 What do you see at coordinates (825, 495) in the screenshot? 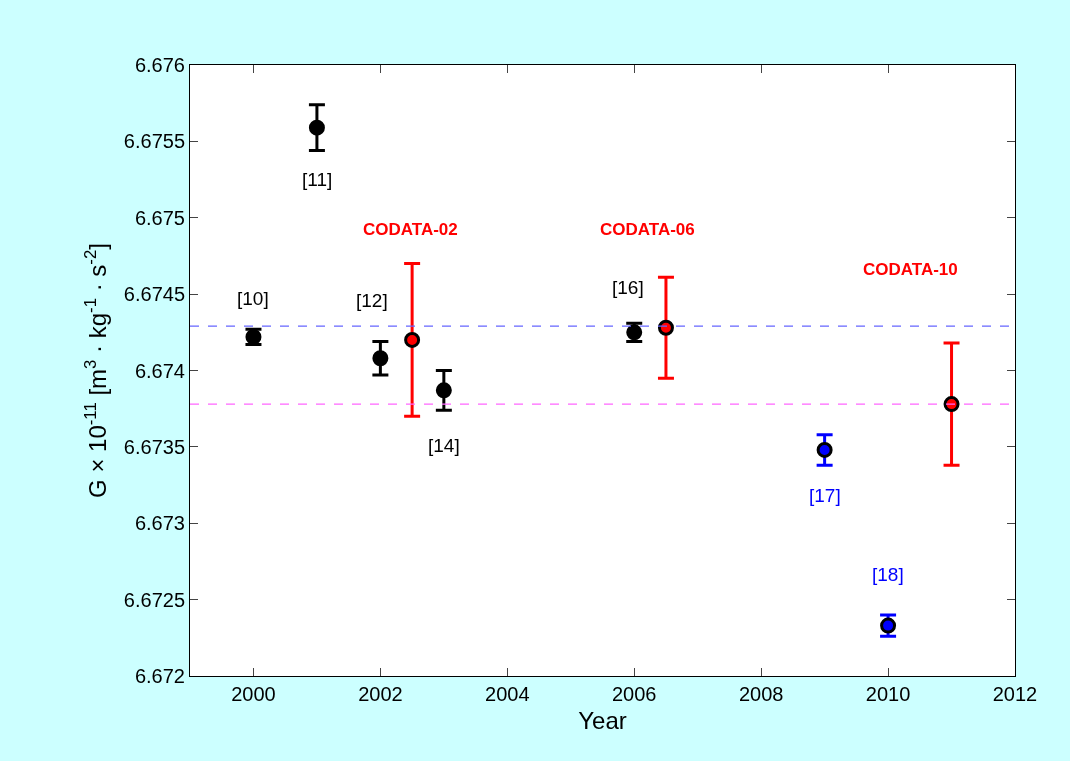
I see `annotation: [17]` at bounding box center [825, 495].